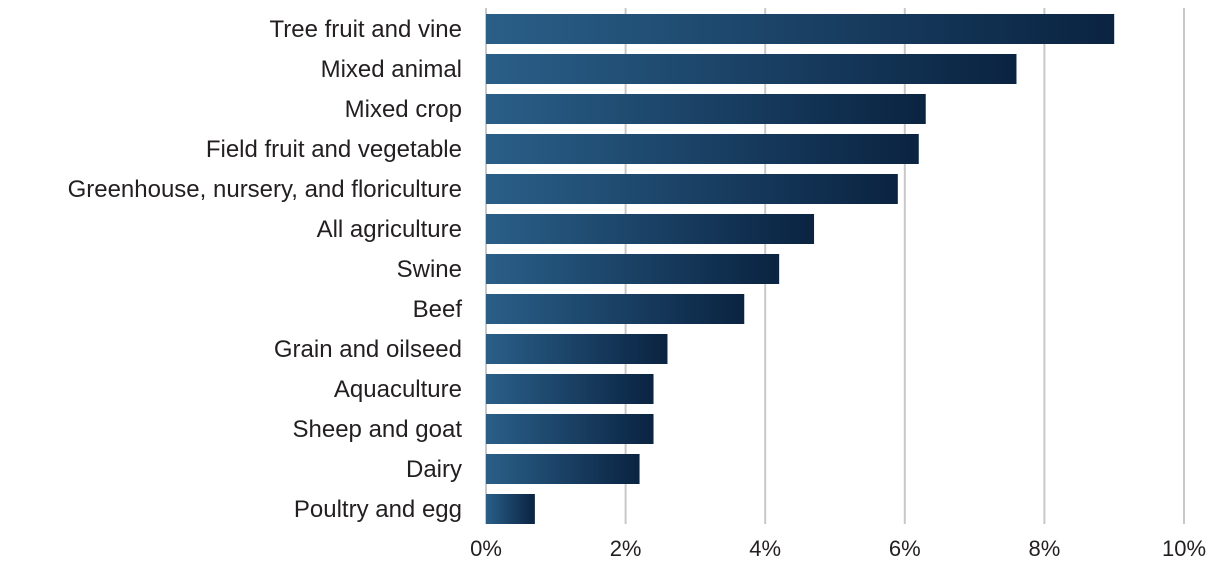 The height and width of the screenshot is (568, 1217). I want to click on category-label: Field fruit and vegetable, so click(334, 149).